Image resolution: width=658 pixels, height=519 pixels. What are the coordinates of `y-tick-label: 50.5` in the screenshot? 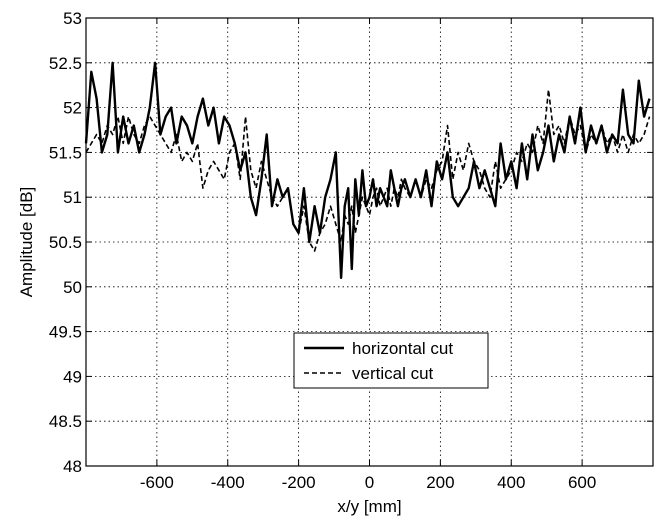 It's located at (65, 242).